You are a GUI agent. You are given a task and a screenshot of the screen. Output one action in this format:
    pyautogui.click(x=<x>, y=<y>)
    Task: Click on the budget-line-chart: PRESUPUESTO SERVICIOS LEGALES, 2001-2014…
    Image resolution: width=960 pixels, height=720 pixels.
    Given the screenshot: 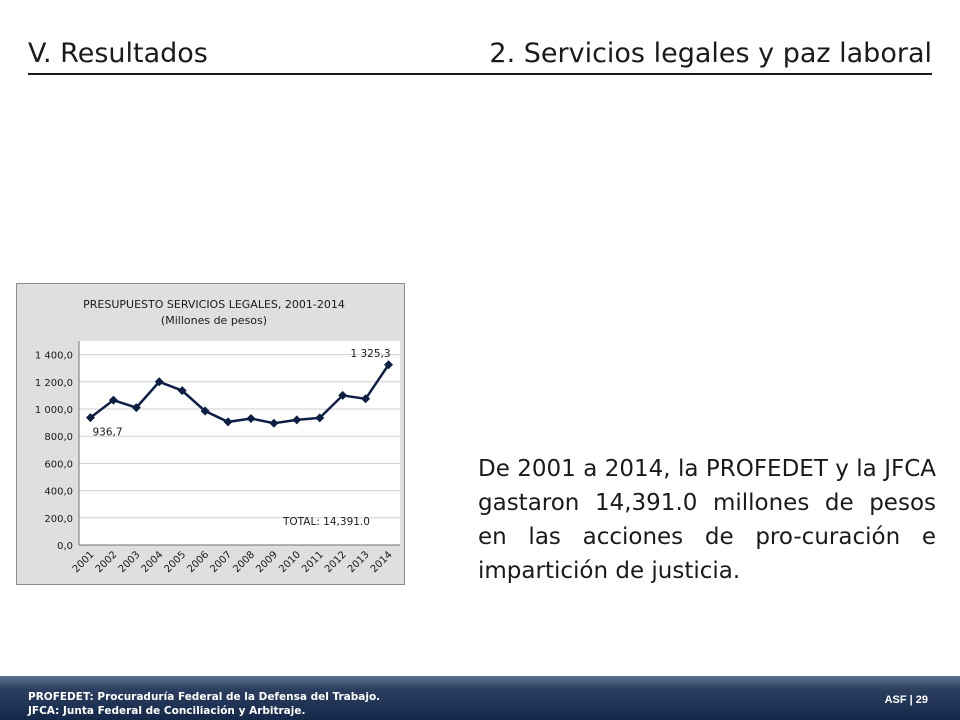 What is the action you would take?
    pyautogui.click(x=217, y=436)
    